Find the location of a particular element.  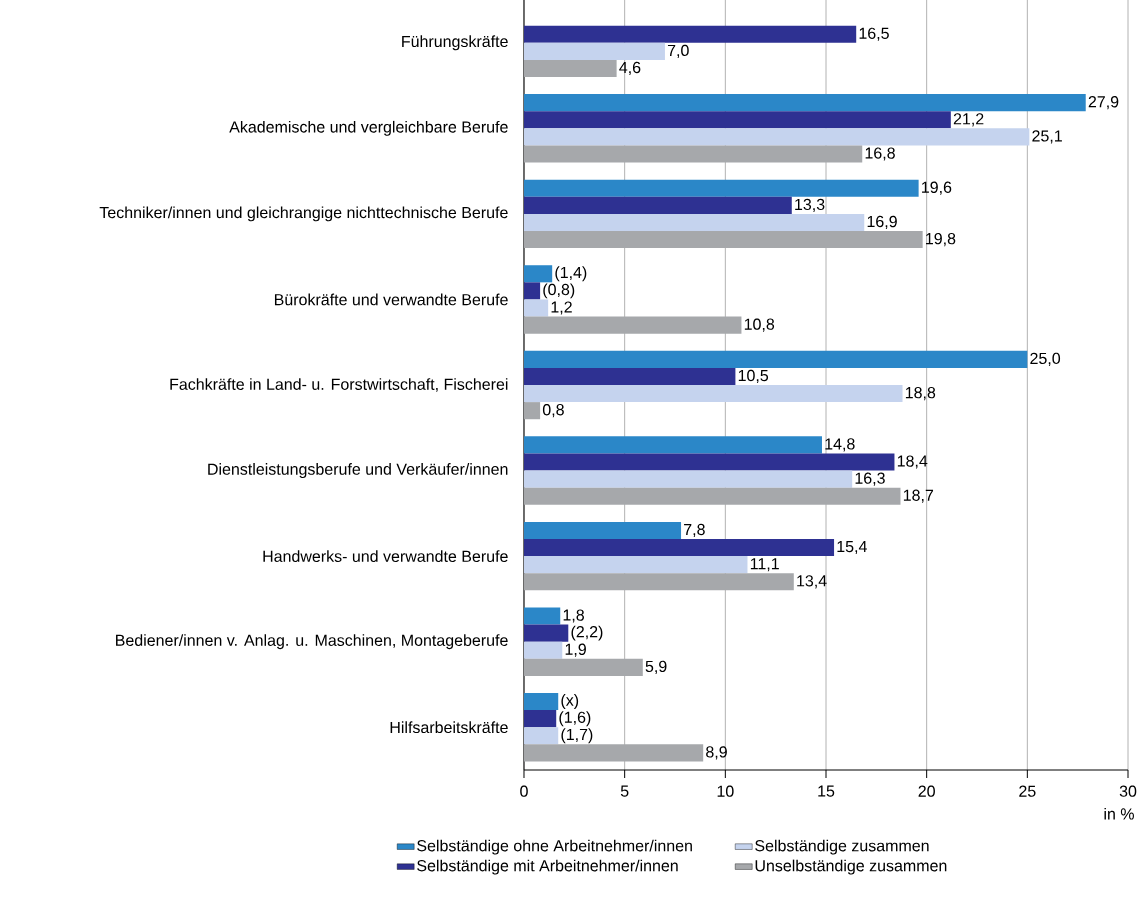

y-tick-label: Hilfsarbeitskräfte is located at coordinates (449, 727).